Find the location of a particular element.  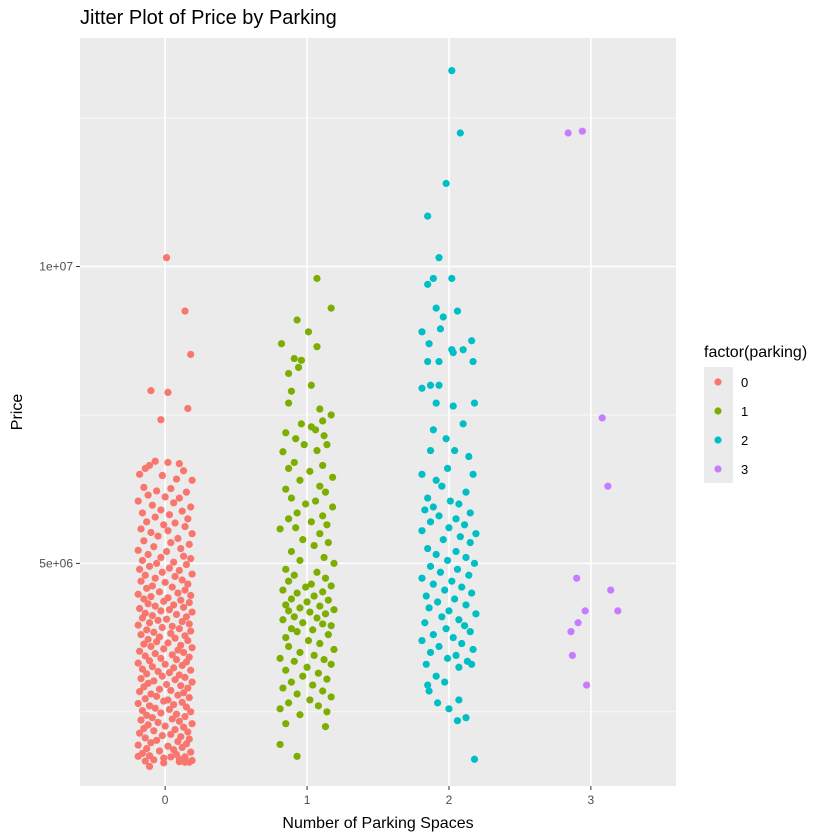

x-tick-label: 3 is located at coordinates (591, 800).